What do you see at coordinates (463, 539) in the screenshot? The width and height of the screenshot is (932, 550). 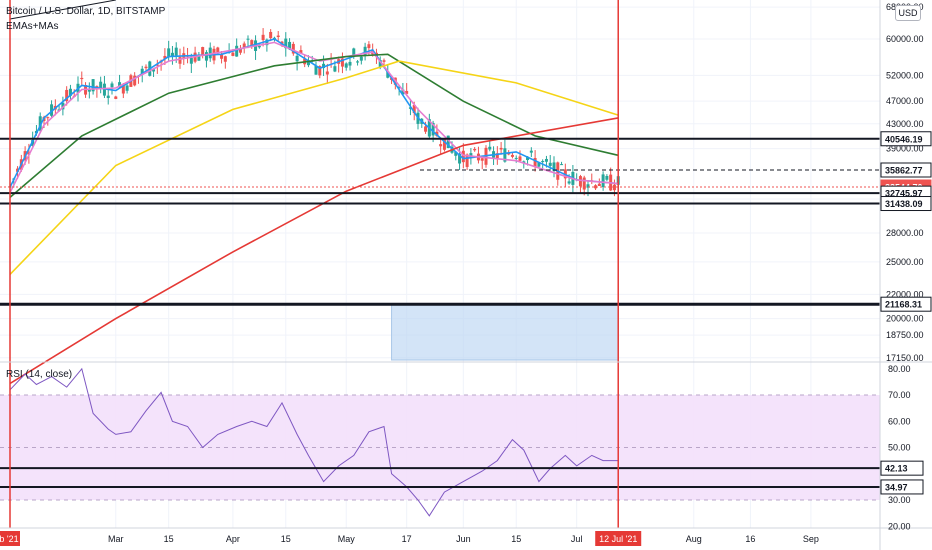 I see `time-tick-label: Jun` at bounding box center [463, 539].